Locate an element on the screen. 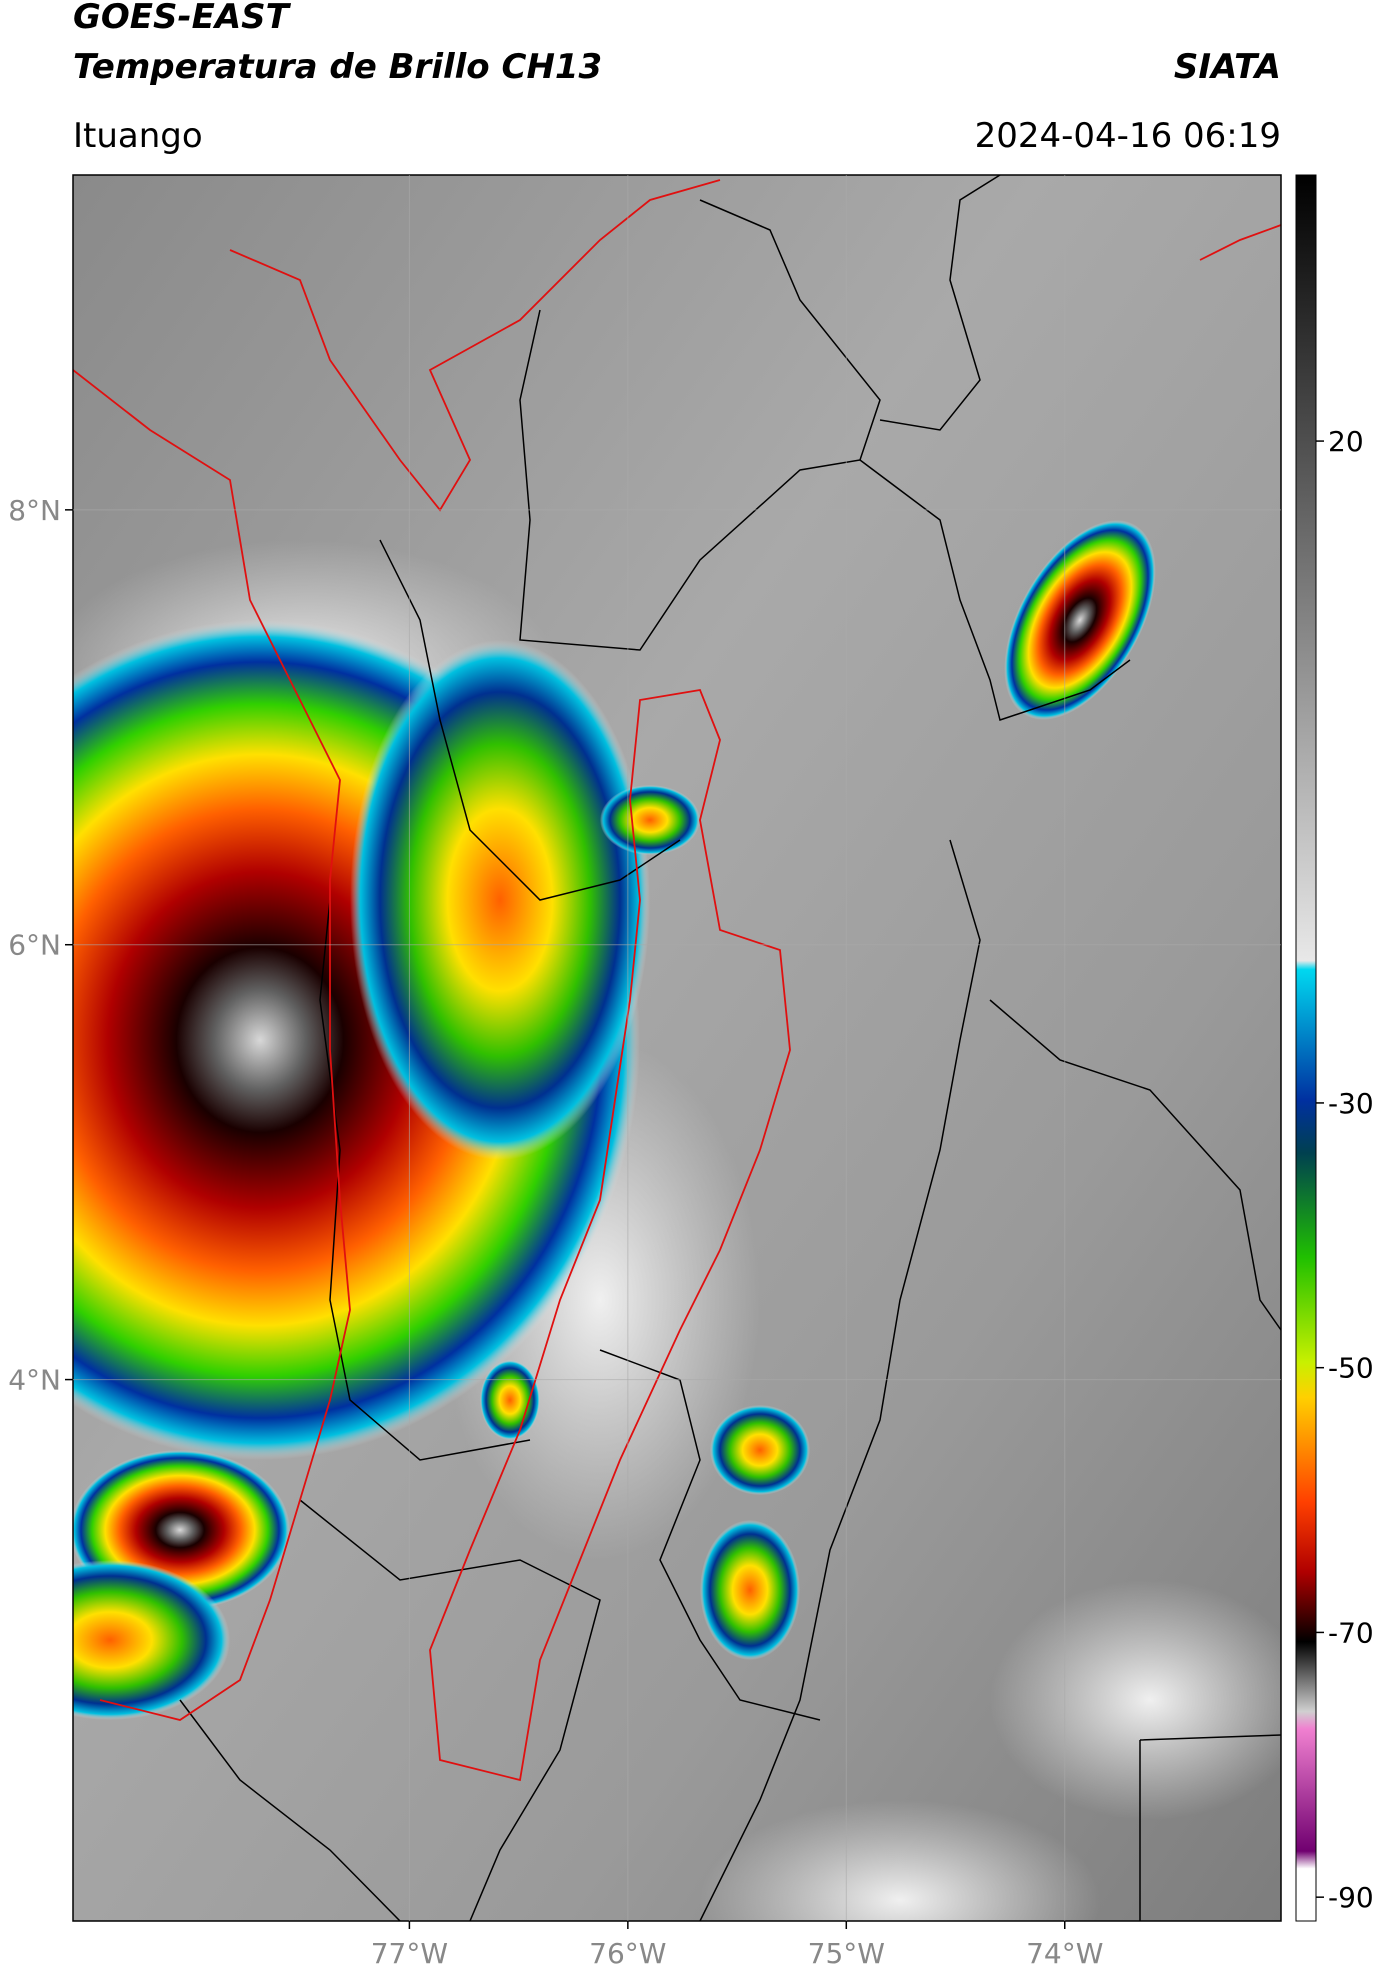 The width and height of the screenshot is (1384, 1981). x-tick-label: 76°W is located at coordinates (627, 1953).